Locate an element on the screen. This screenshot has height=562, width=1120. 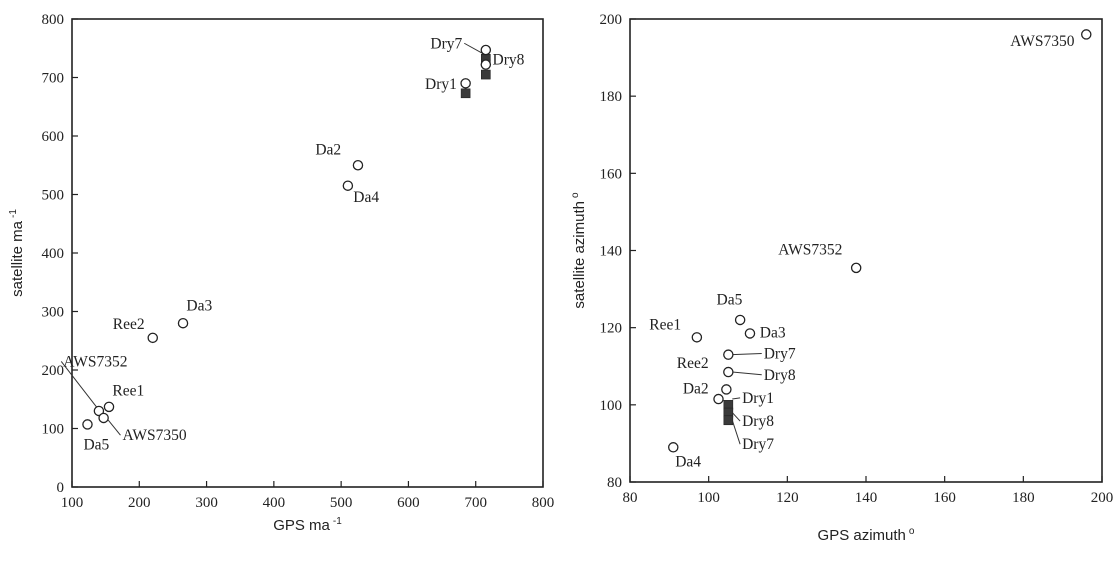
x-tick-label: 800 is located at coordinates (543, 503).